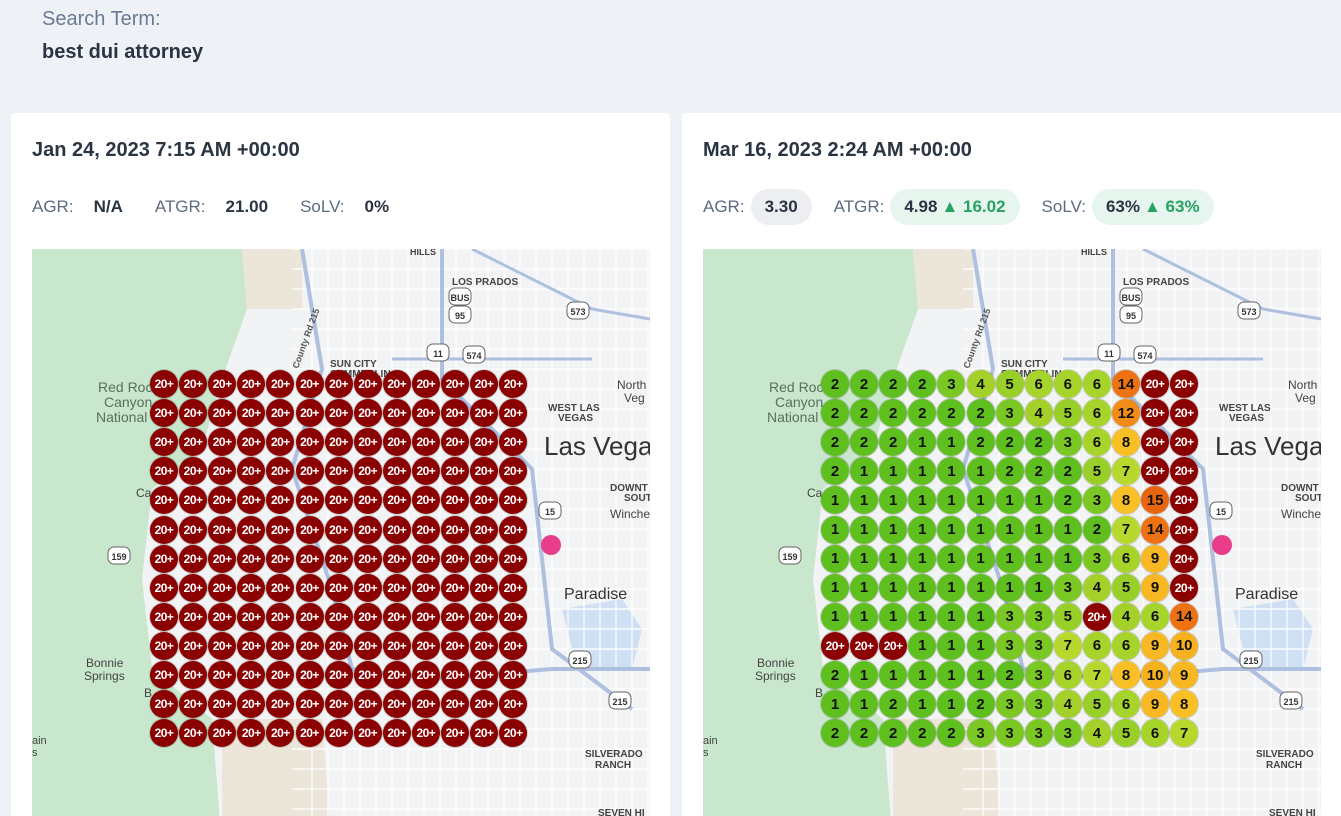 This screenshot has width=1341, height=816. Describe the element at coordinates (1184, 645) in the screenshot. I see `rank-pin: 10` at that location.